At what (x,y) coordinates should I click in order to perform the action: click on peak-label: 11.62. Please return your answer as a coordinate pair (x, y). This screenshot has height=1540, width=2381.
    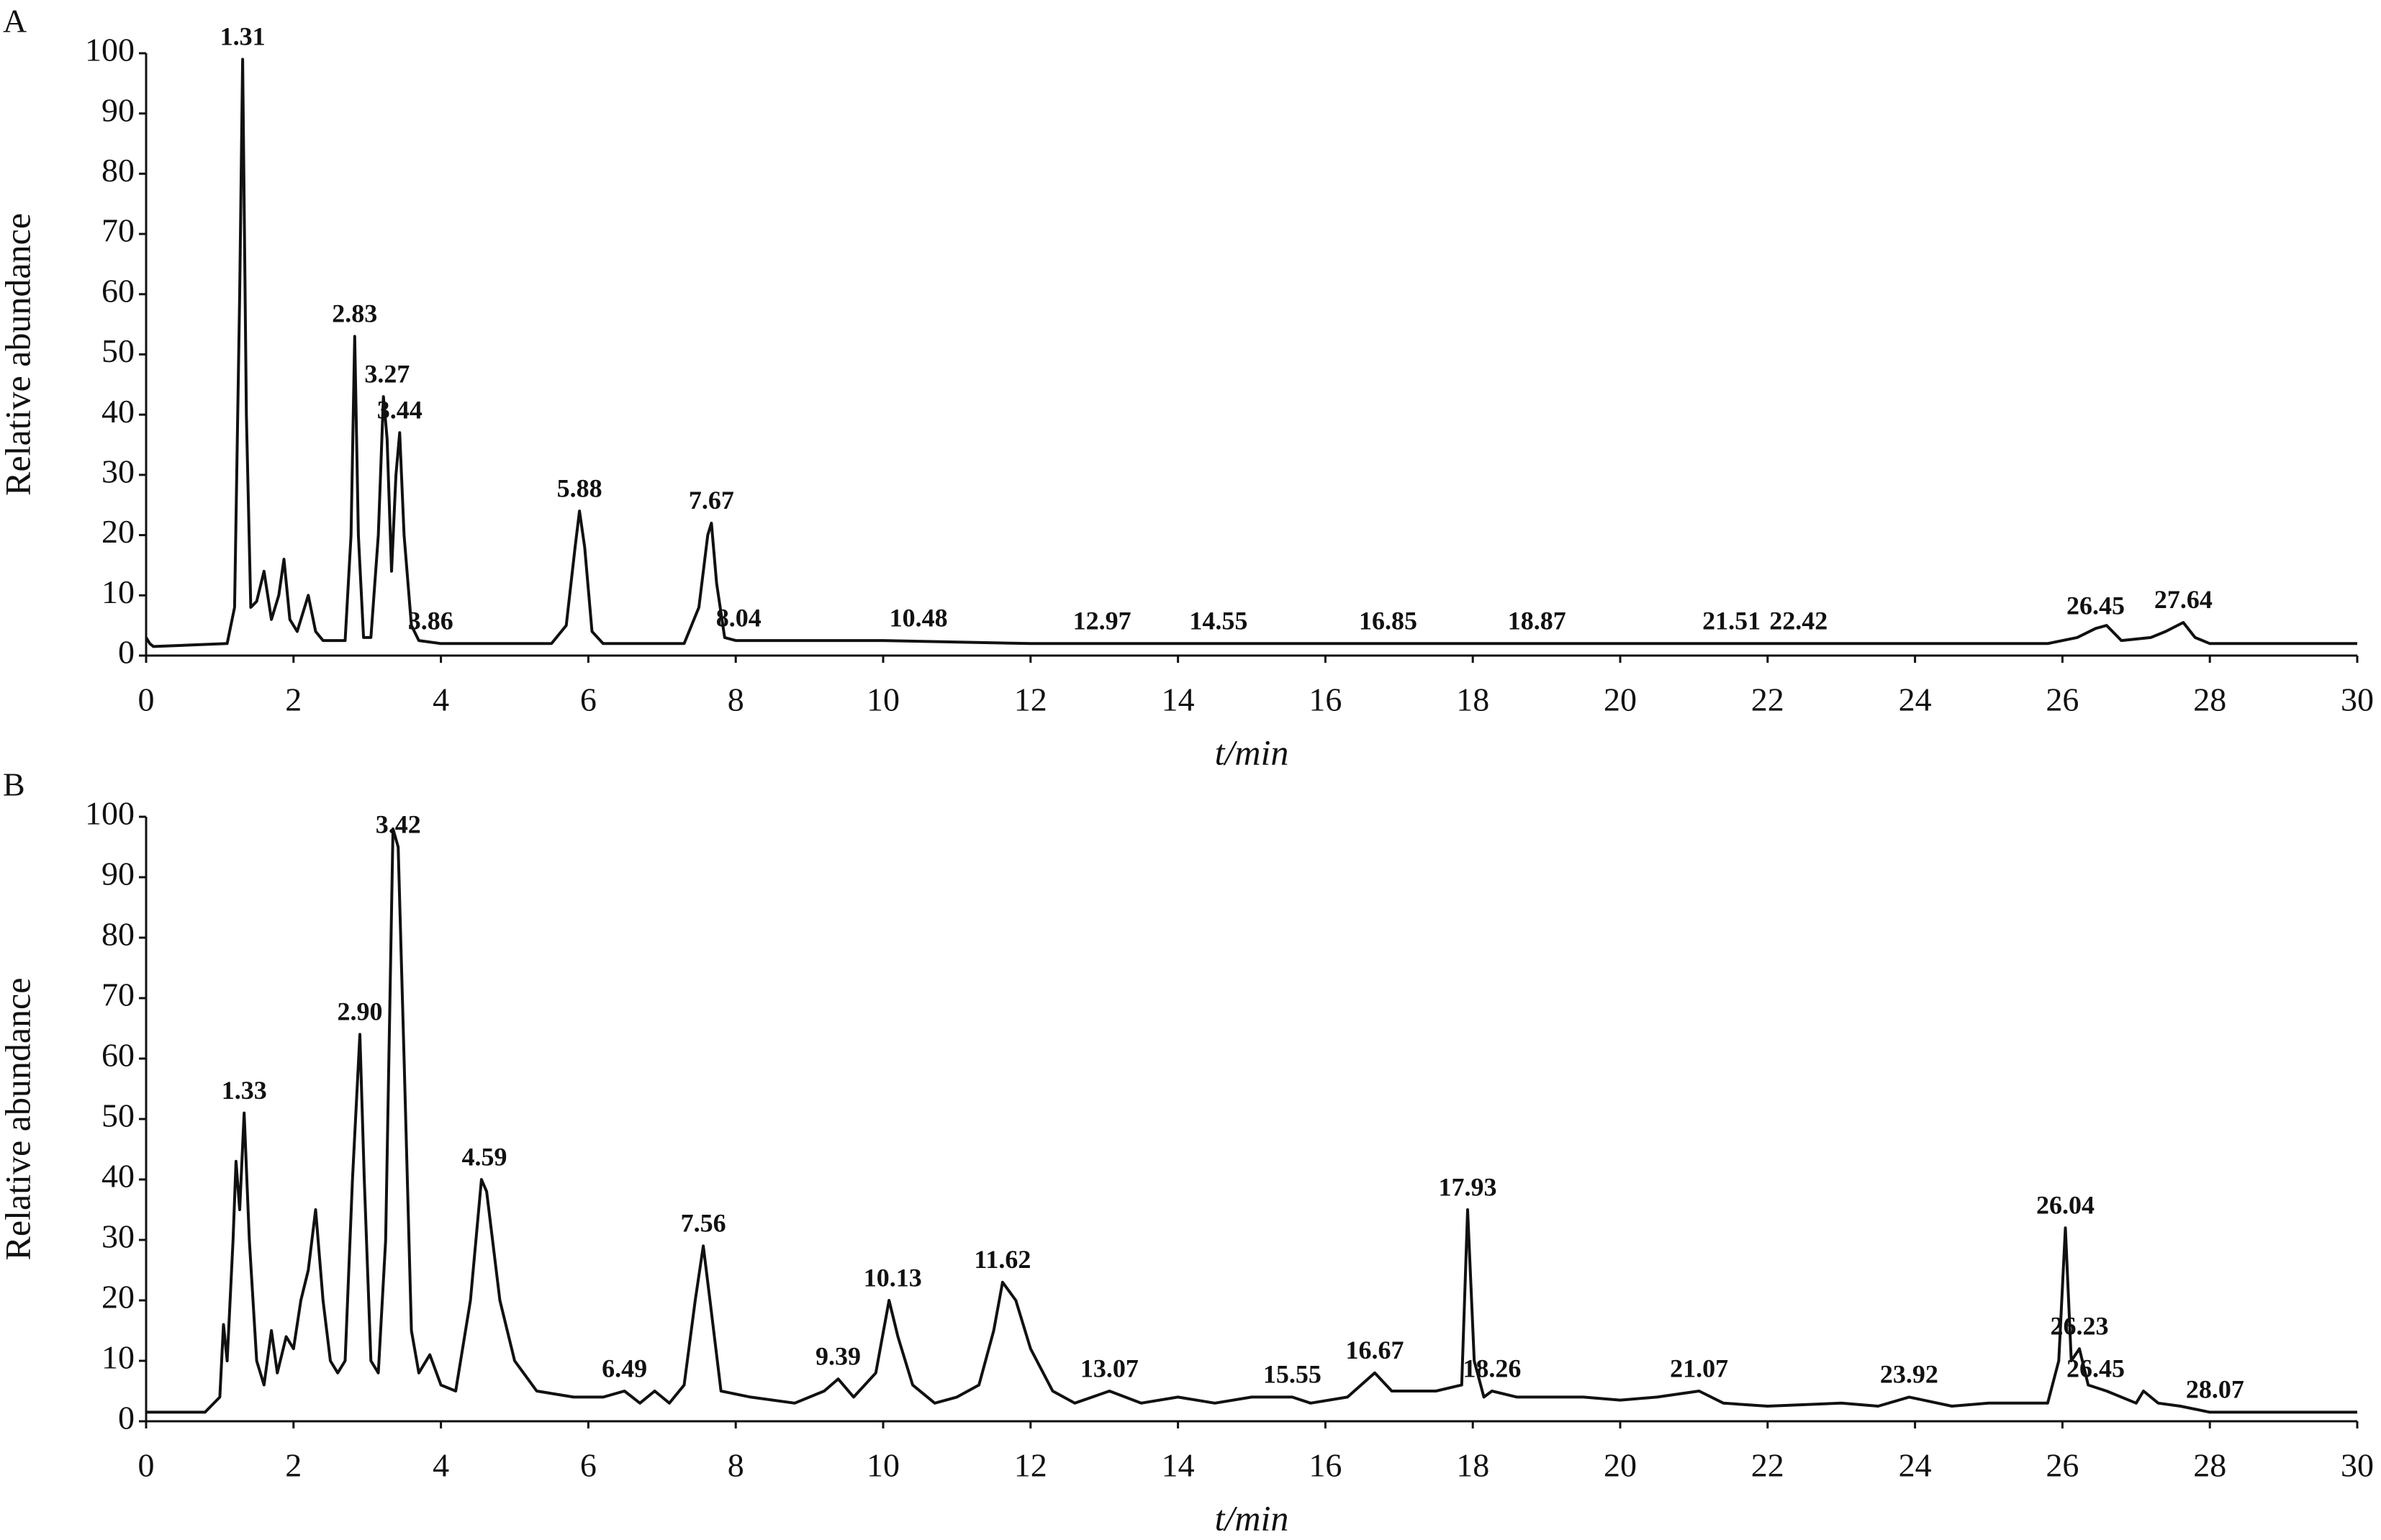
    Looking at the image, I should click on (1002, 1259).